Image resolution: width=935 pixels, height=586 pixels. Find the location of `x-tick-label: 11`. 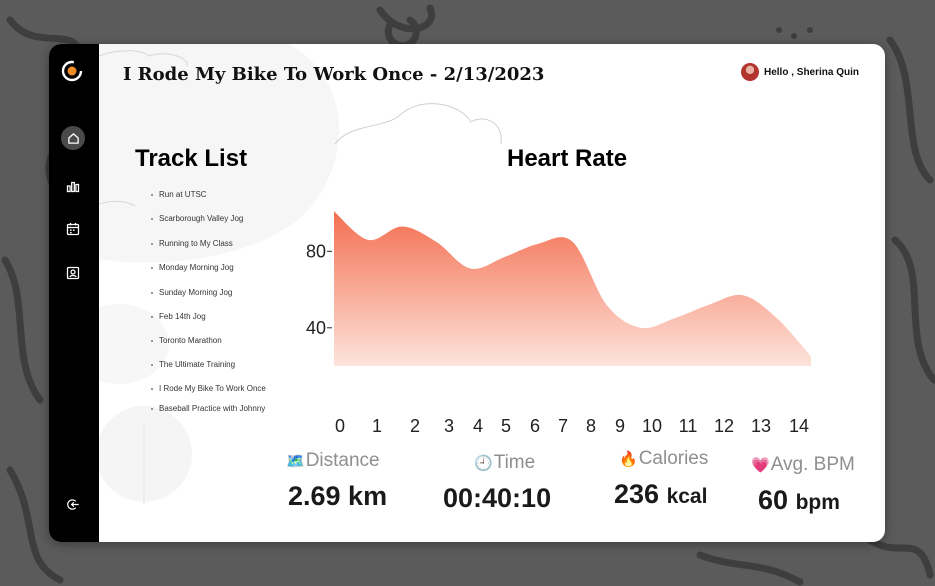

x-tick-label: 11 is located at coordinates (688, 426).